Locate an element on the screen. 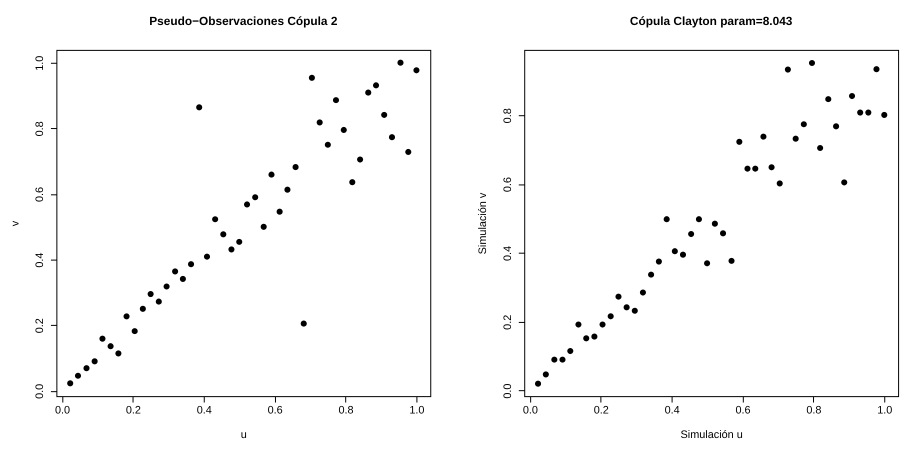 The image size is (907, 471). x-axis-title: u is located at coordinates (243, 435).